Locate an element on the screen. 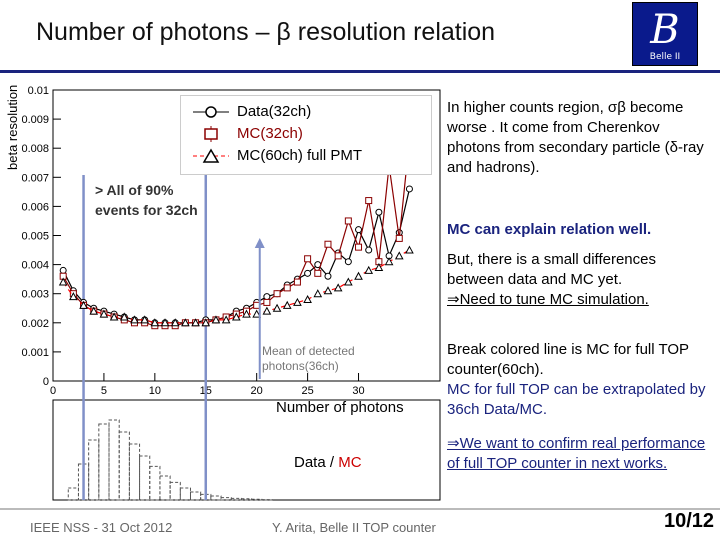  mean-arrow-head is located at coordinates (259, 243).